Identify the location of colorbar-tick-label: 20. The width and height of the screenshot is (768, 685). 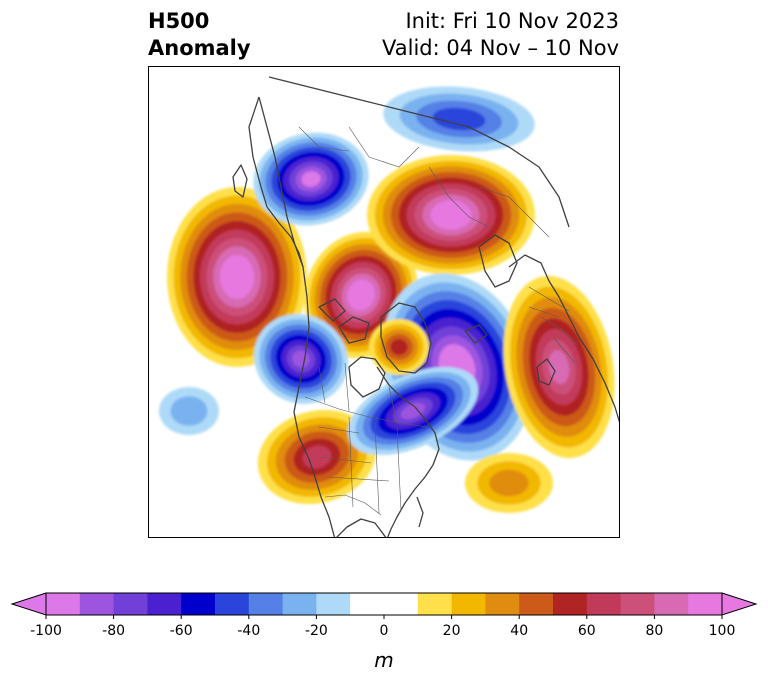
(452, 631).